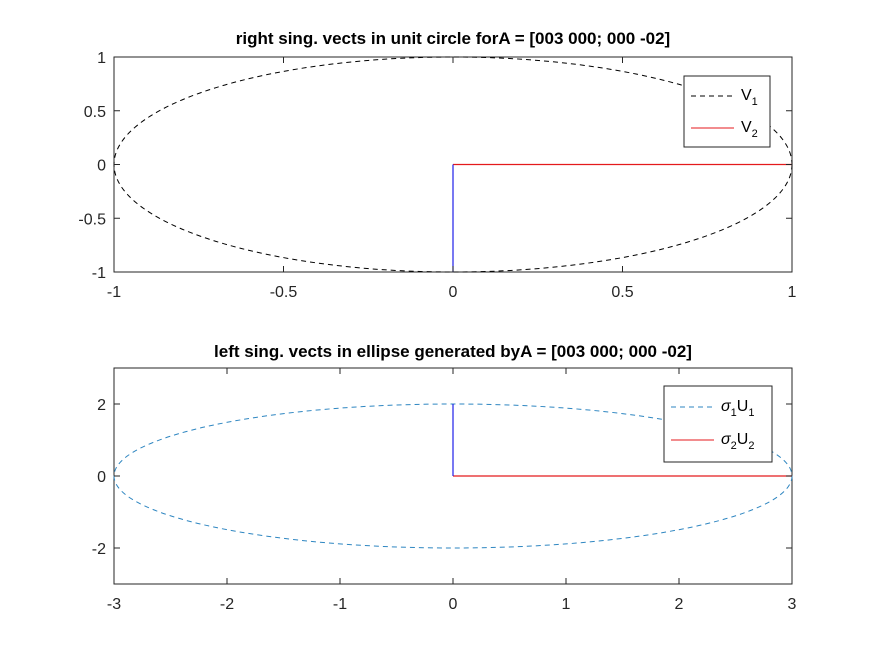 This screenshot has height=656, width=875. What do you see at coordinates (99, 273) in the screenshot?
I see `top-ytick-label: -1` at bounding box center [99, 273].